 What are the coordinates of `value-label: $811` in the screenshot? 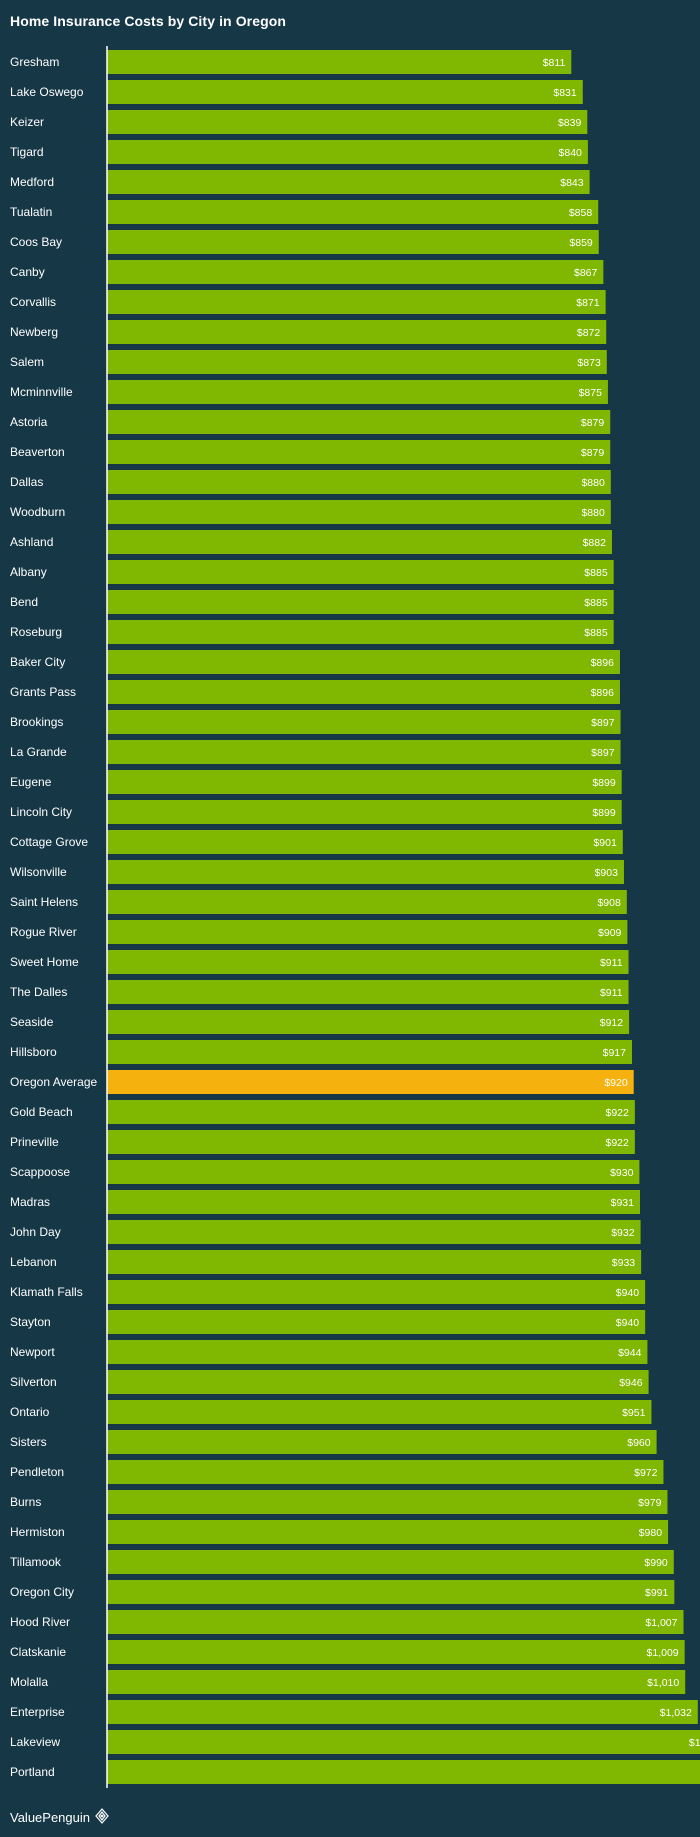 It's located at (554, 63).